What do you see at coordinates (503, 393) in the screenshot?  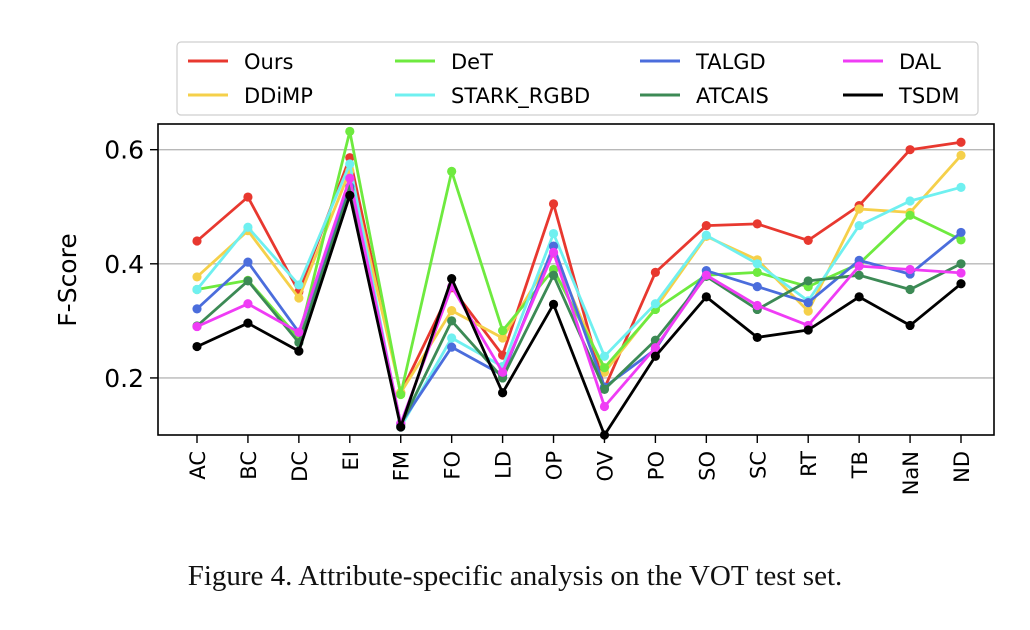 I see `point-tsdm-ld` at bounding box center [503, 393].